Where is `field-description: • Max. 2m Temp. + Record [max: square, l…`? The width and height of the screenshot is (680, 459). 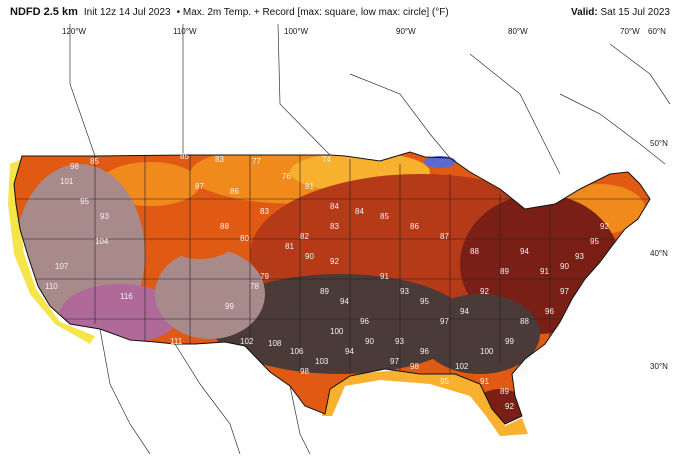 field-description: • Max. 2m Temp. + Record [max: square, l… is located at coordinates (312, 12).